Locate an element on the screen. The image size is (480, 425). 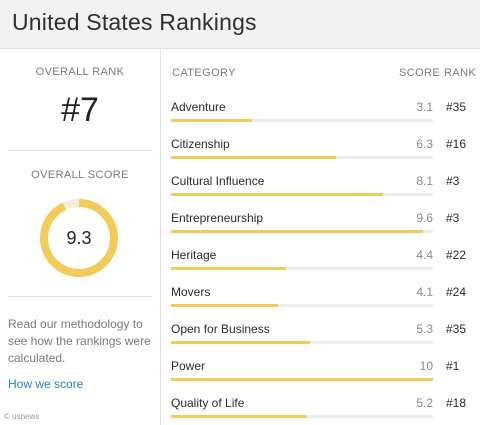
category-name: Quality of Life is located at coordinates (208, 403).